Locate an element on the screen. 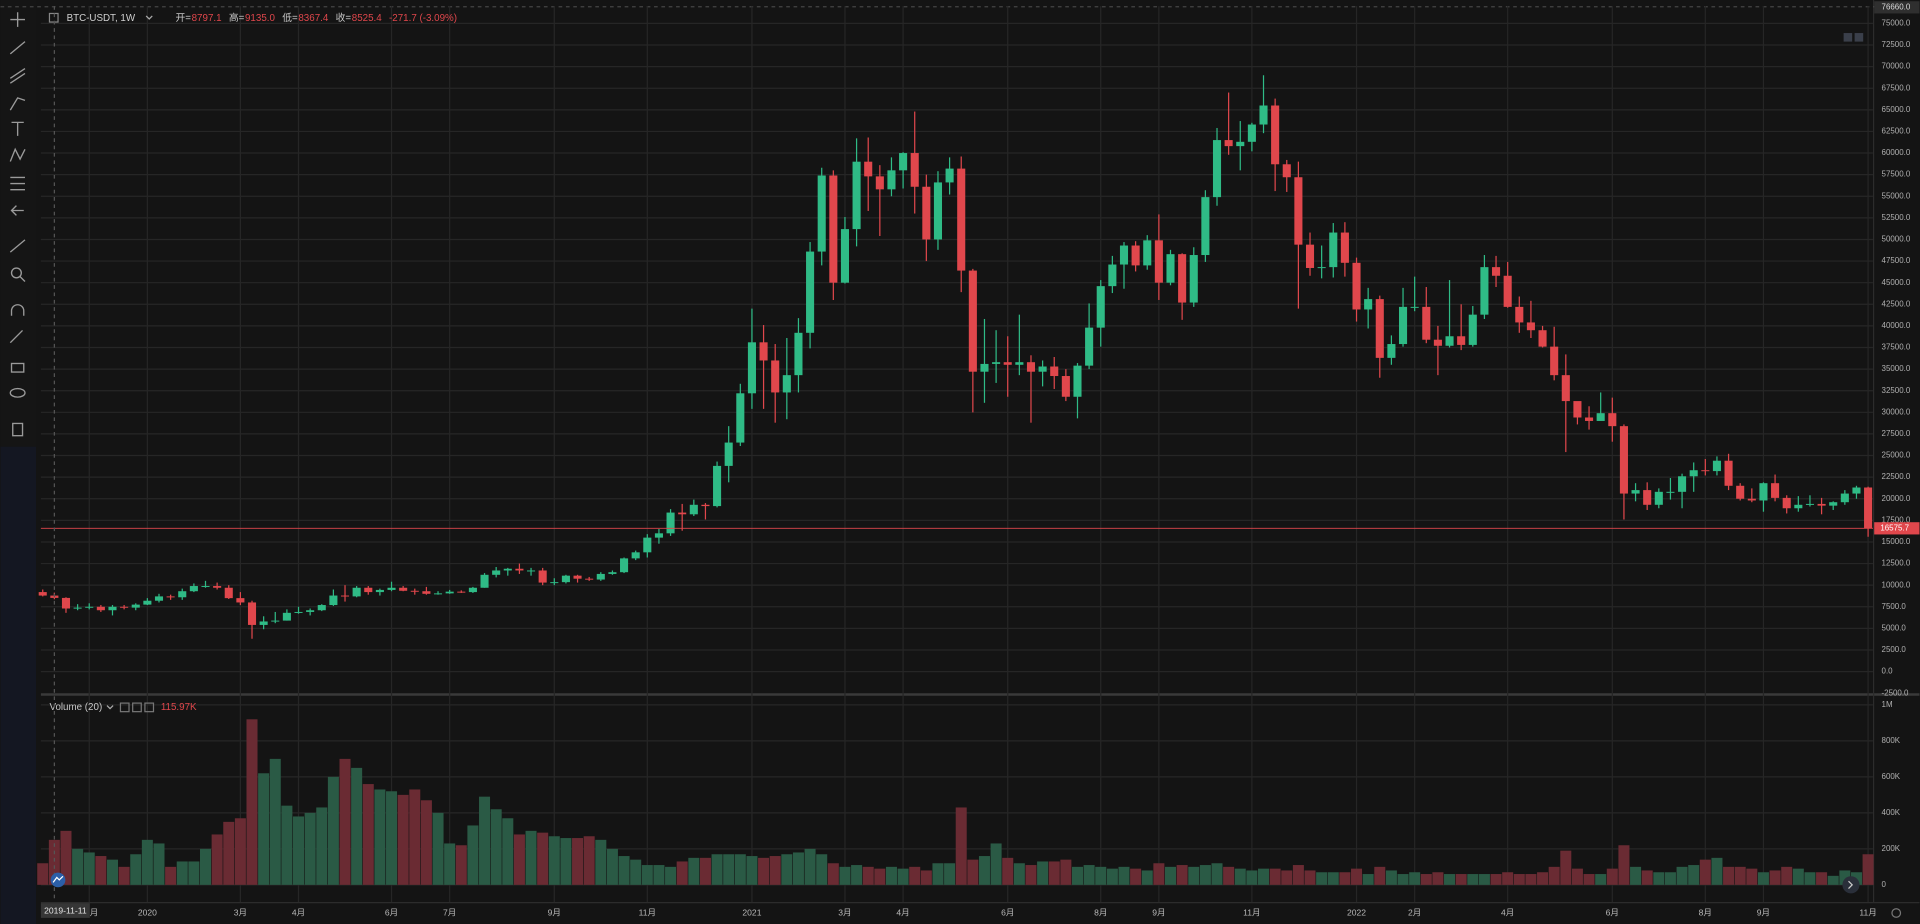  volume-settings is located at coordinates (124, 707).